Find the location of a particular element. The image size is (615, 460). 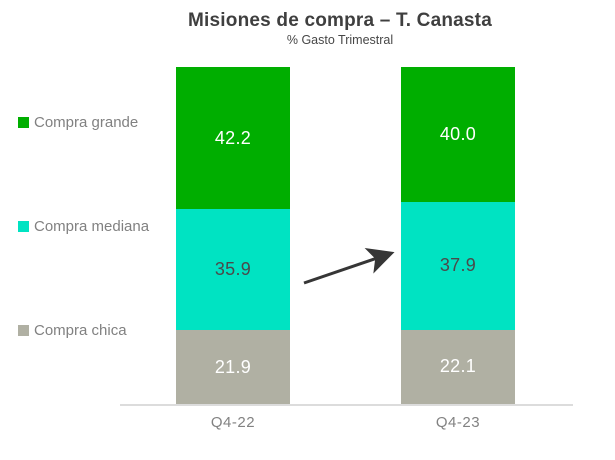

legend-label: Compra grande is located at coordinates (86, 122).